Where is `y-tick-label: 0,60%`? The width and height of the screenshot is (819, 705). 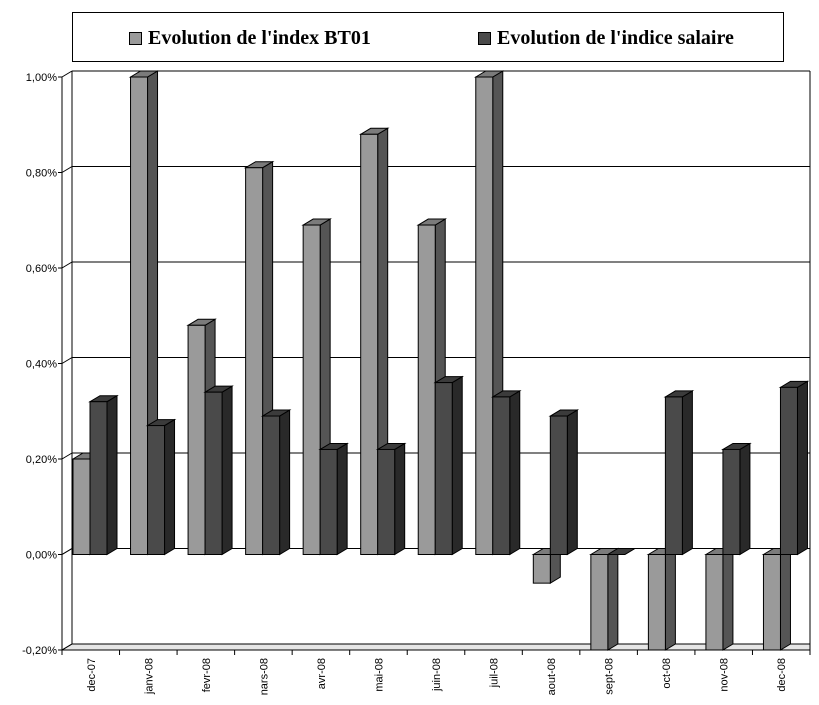
y-tick-label: 0,60% is located at coordinates (41, 269).